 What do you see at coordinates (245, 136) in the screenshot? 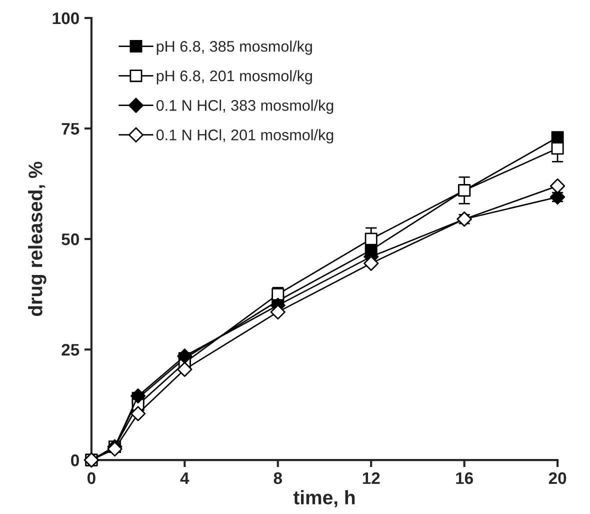
I see `legend-label: 0.1 N HCl, 201 mosmol/kg` at bounding box center [245, 136].